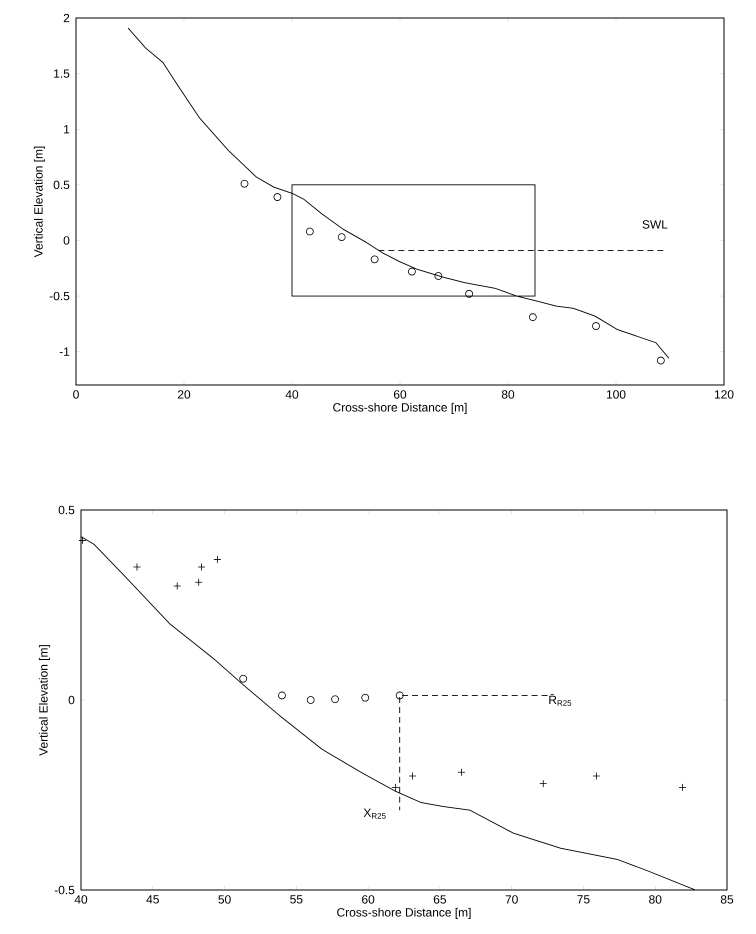  Describe the element at coordinates (296, 899) in the screenshot. I see `x-tick-label: 55` at that location.